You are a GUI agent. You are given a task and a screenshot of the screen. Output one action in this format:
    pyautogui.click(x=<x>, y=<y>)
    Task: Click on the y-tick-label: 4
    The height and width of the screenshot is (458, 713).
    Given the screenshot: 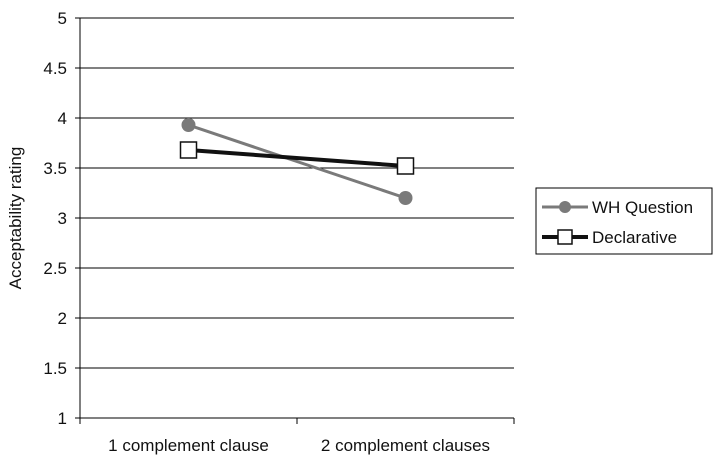 What is the action you would take?
    pyautogui.click(x=62, y=118)
    